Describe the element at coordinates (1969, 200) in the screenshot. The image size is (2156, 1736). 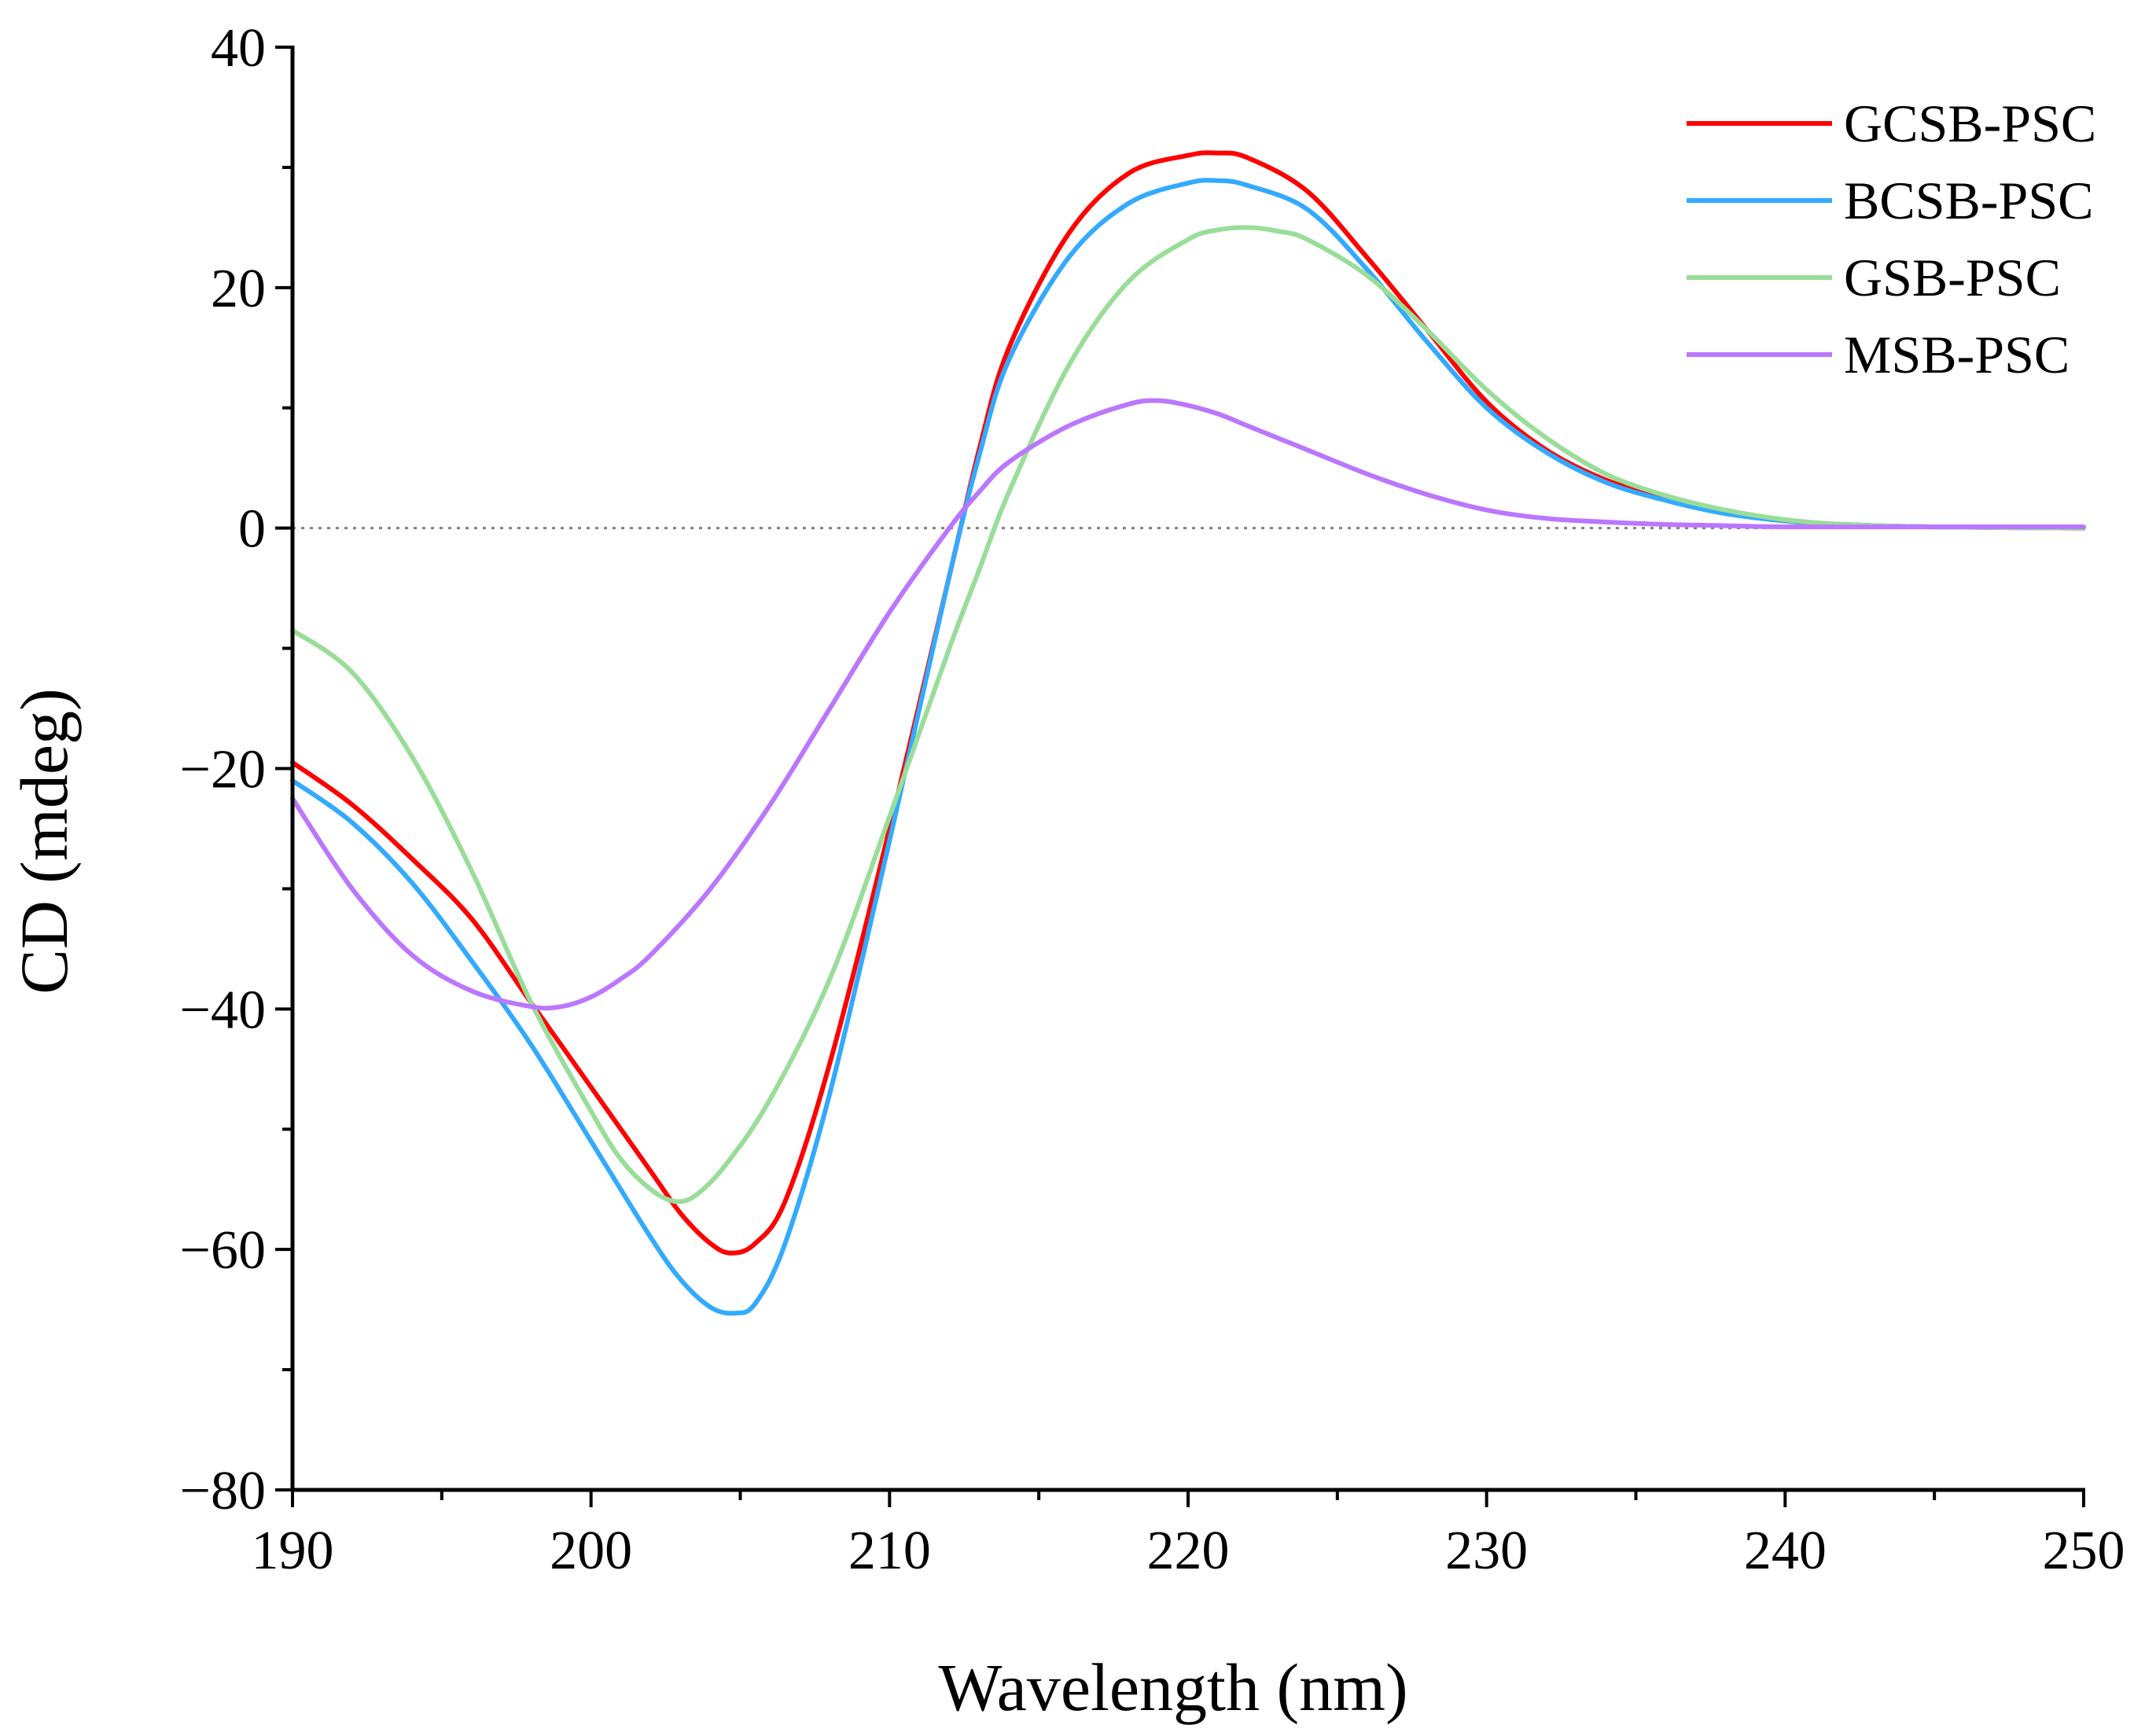
I see `legend-label-bcsb-psc: BCSB-PSC` at that location.